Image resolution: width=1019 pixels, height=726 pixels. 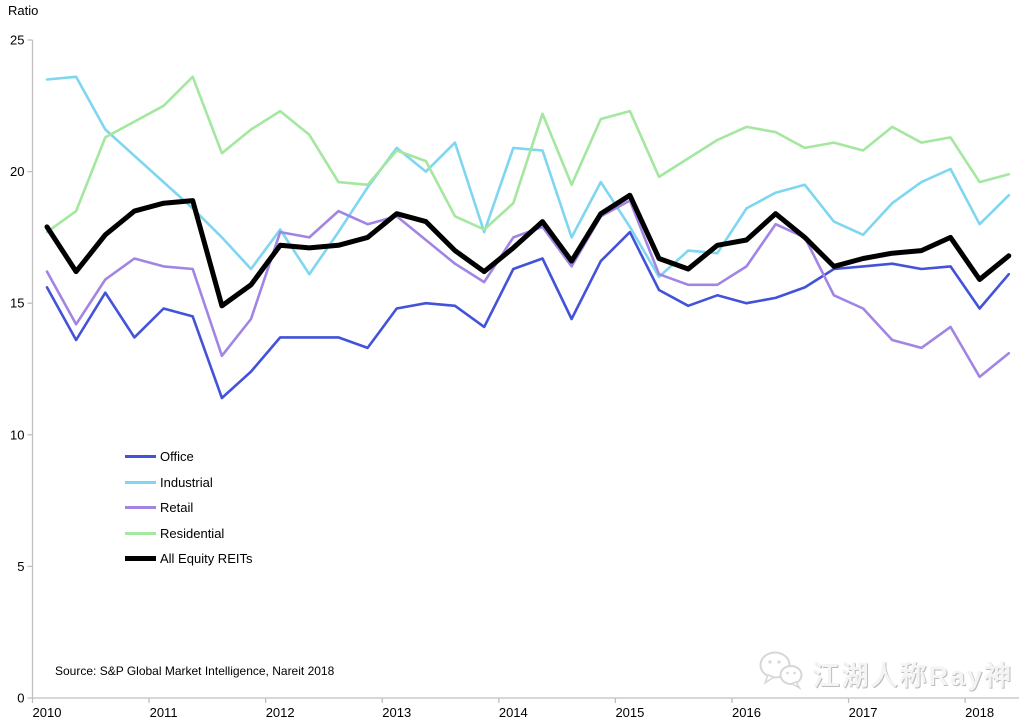 What do you see at coordinates (23, 10) in the screenshot?
I see `y-axis-title: Ratio` at bounding box center [23, 10].